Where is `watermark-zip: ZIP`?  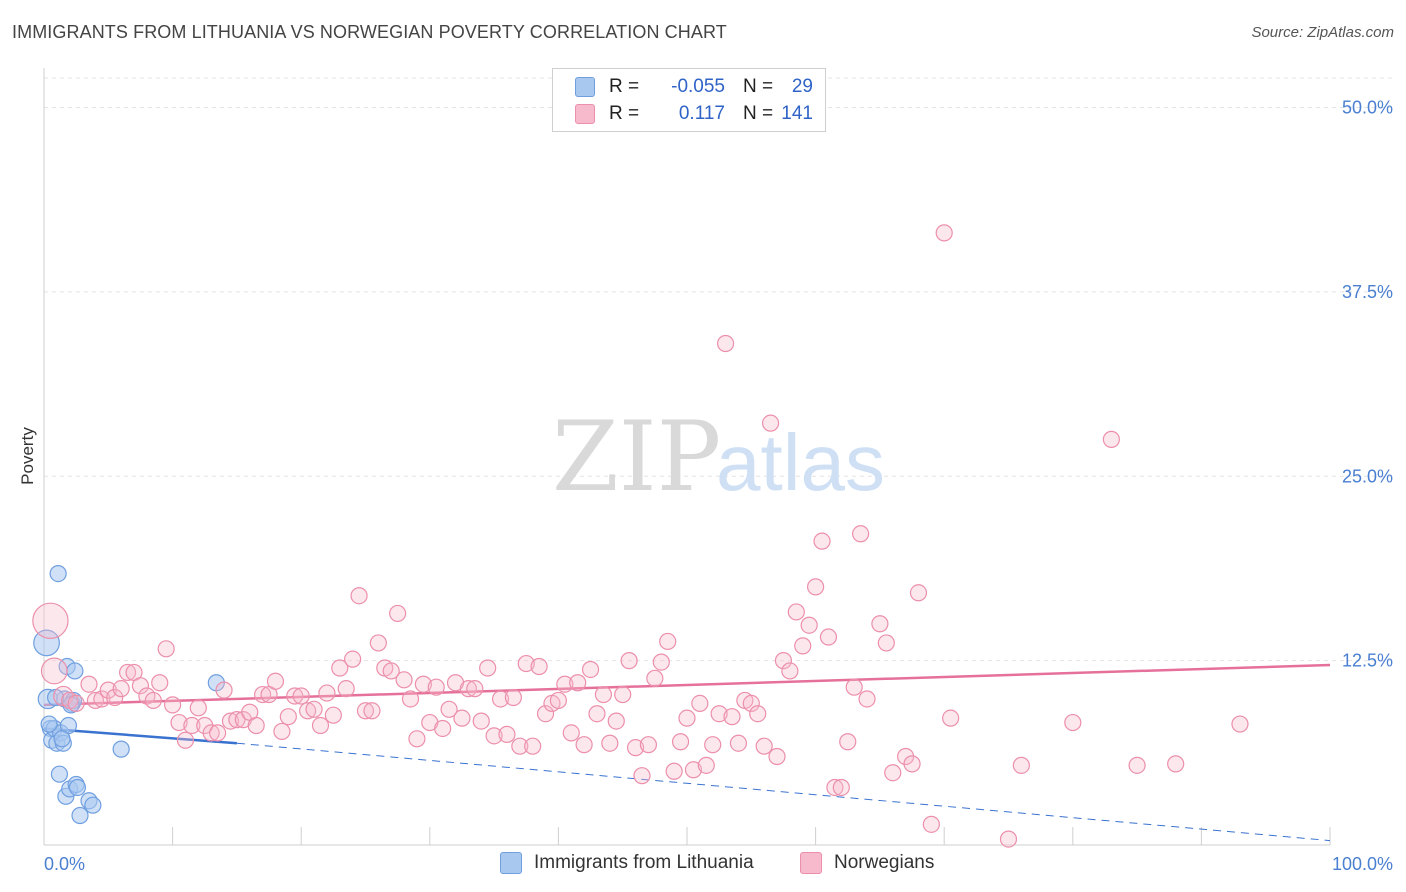 watermark-zip: ZIP is located at coordinates (636, 457).